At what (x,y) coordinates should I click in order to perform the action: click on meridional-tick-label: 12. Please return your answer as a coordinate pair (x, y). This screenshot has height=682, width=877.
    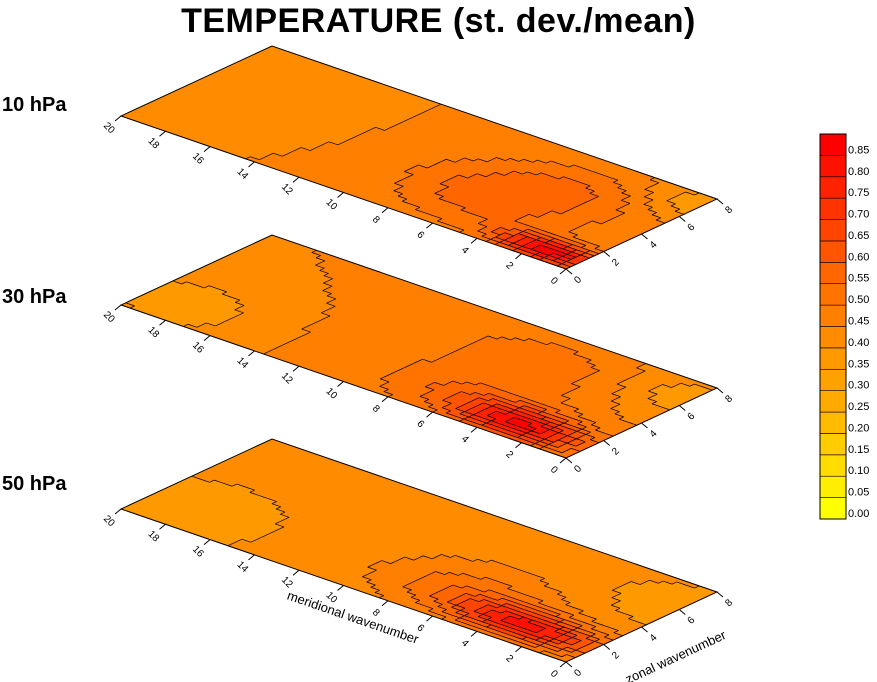
    Looking at the image, I should click on (287, 190).